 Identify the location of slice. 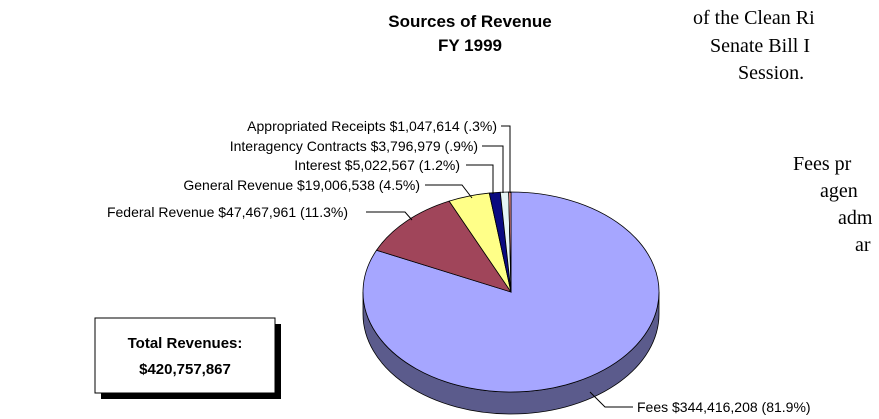
(443, 246).